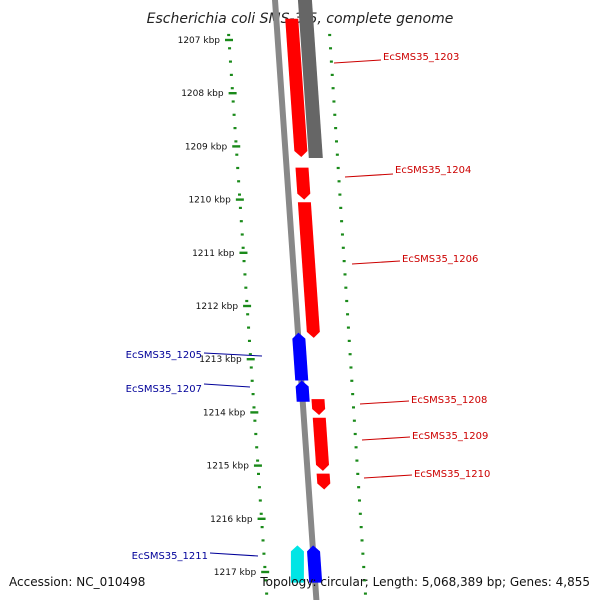 The image size is (600, 600). What do you see at coordinates (217, 307) in the screenshot?
I see `tick-label: 1212 kbp` at bounding box center [217, 307].